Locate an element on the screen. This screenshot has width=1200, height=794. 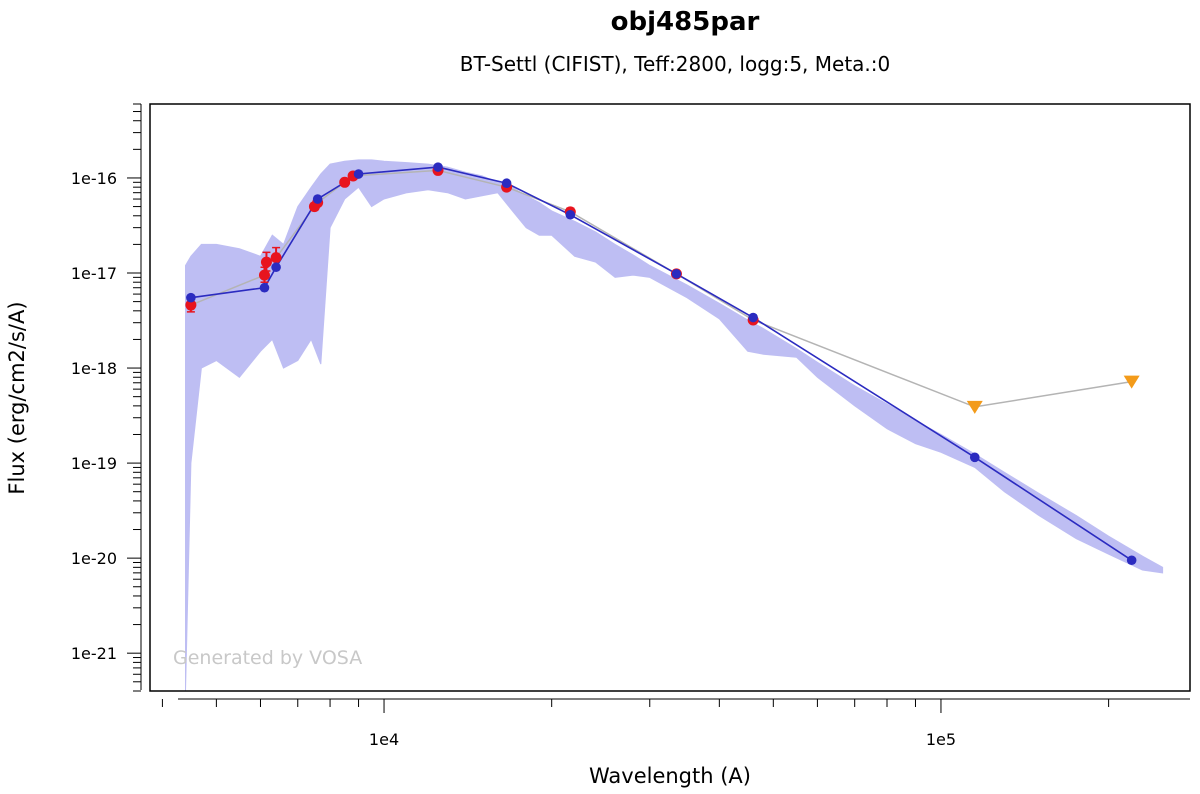
y-axis-label: Flux (erg/cm2/s/A) is located at coordinates (17, 397).